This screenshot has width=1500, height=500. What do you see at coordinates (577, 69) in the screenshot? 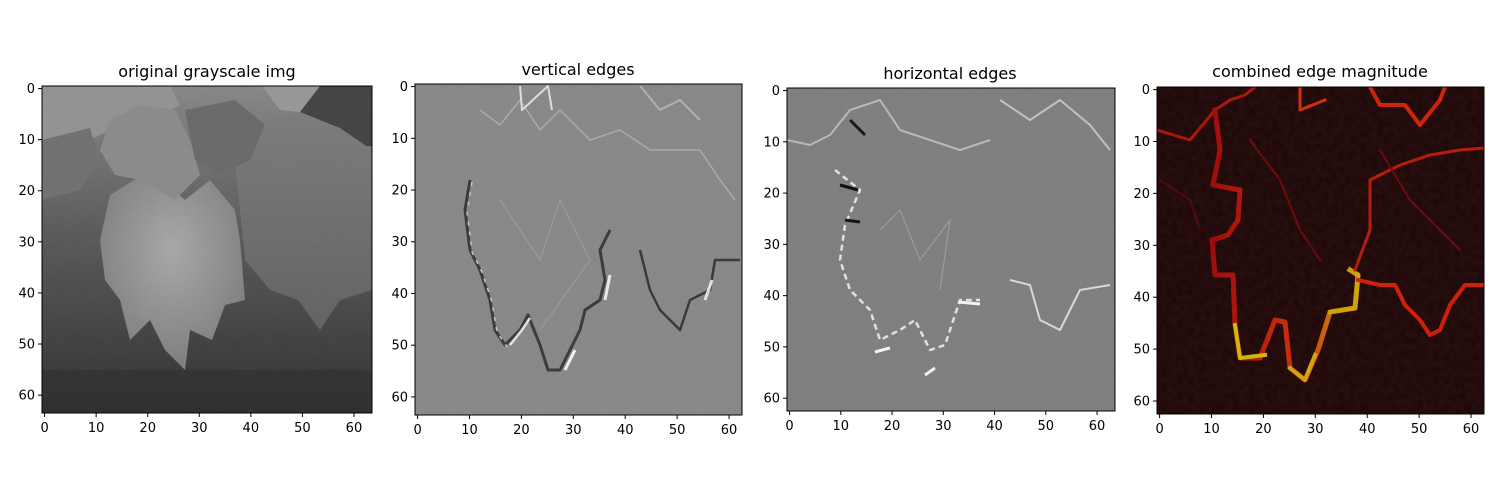
I see `panel-title: vertical edges` at bounding box center [577, 69].